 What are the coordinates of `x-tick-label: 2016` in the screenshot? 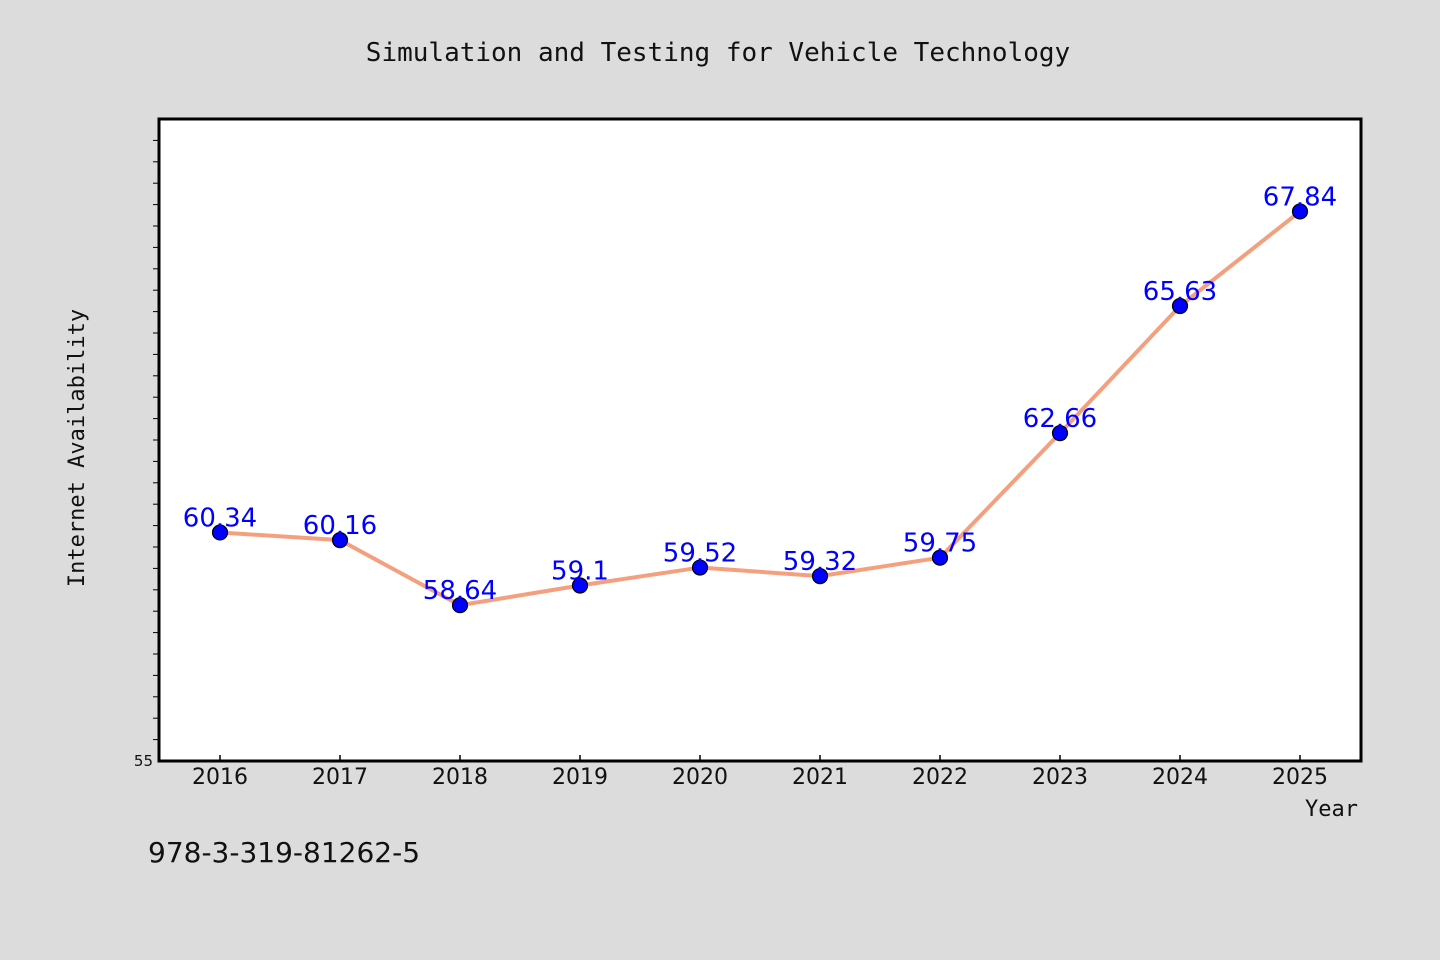 It's located at (220, 777).